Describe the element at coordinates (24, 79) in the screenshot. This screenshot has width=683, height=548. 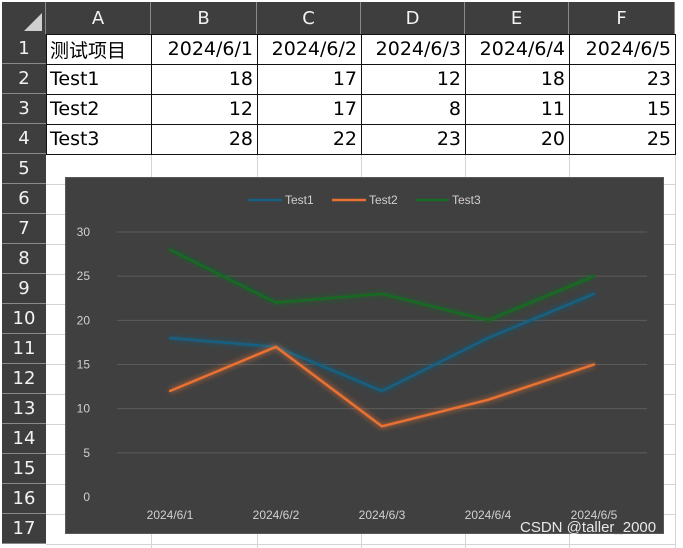
I see `row-header-2: 2` at that location.